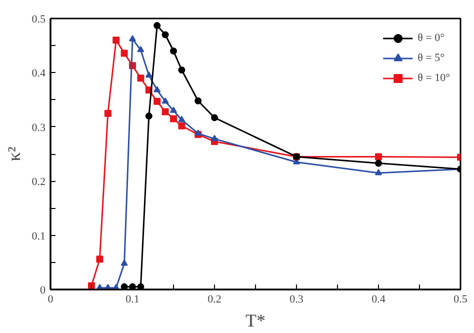 The height and width of the screenshot is (333, 474). Describe the element at coordinates (431, 38) in the screenshot. I see `legend-label: θ = 0°` at that location.